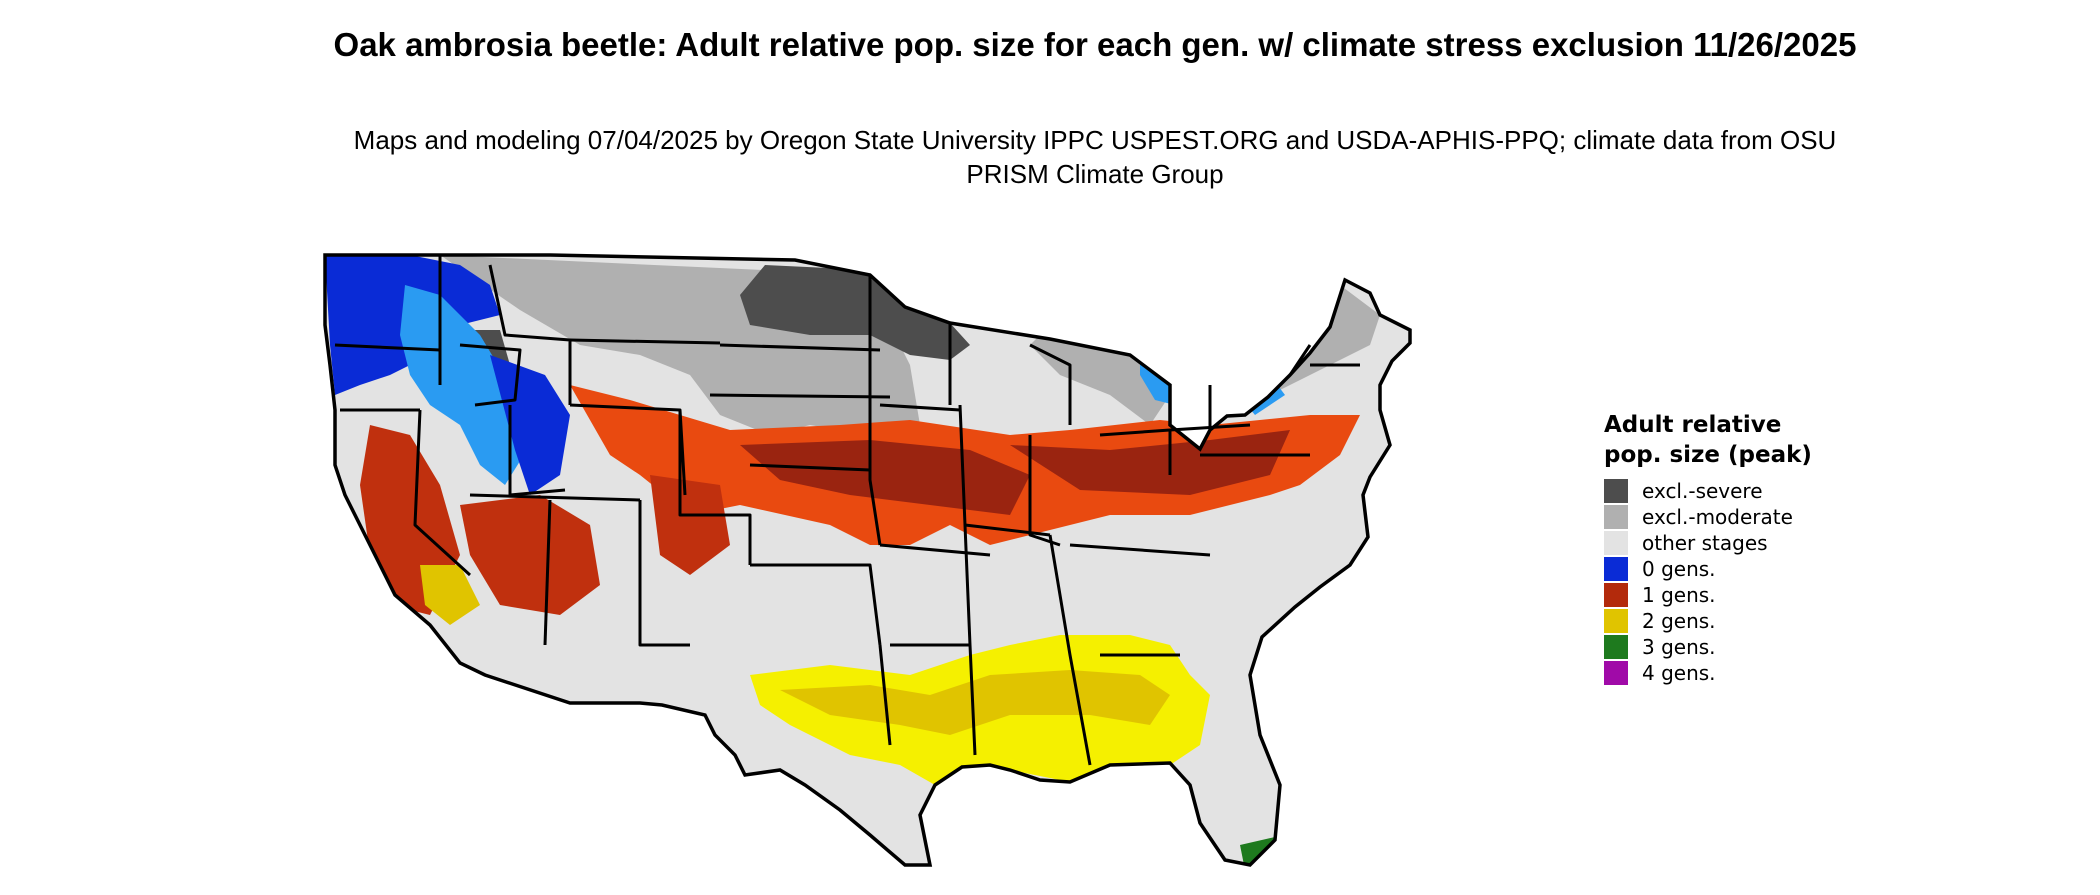 Image resolution: width=2100 pixels, height=895 pixels. Describe the element at coordinates (1717, 517) in the screenshot. I see `legend-label: excl.-moderate` at that location.